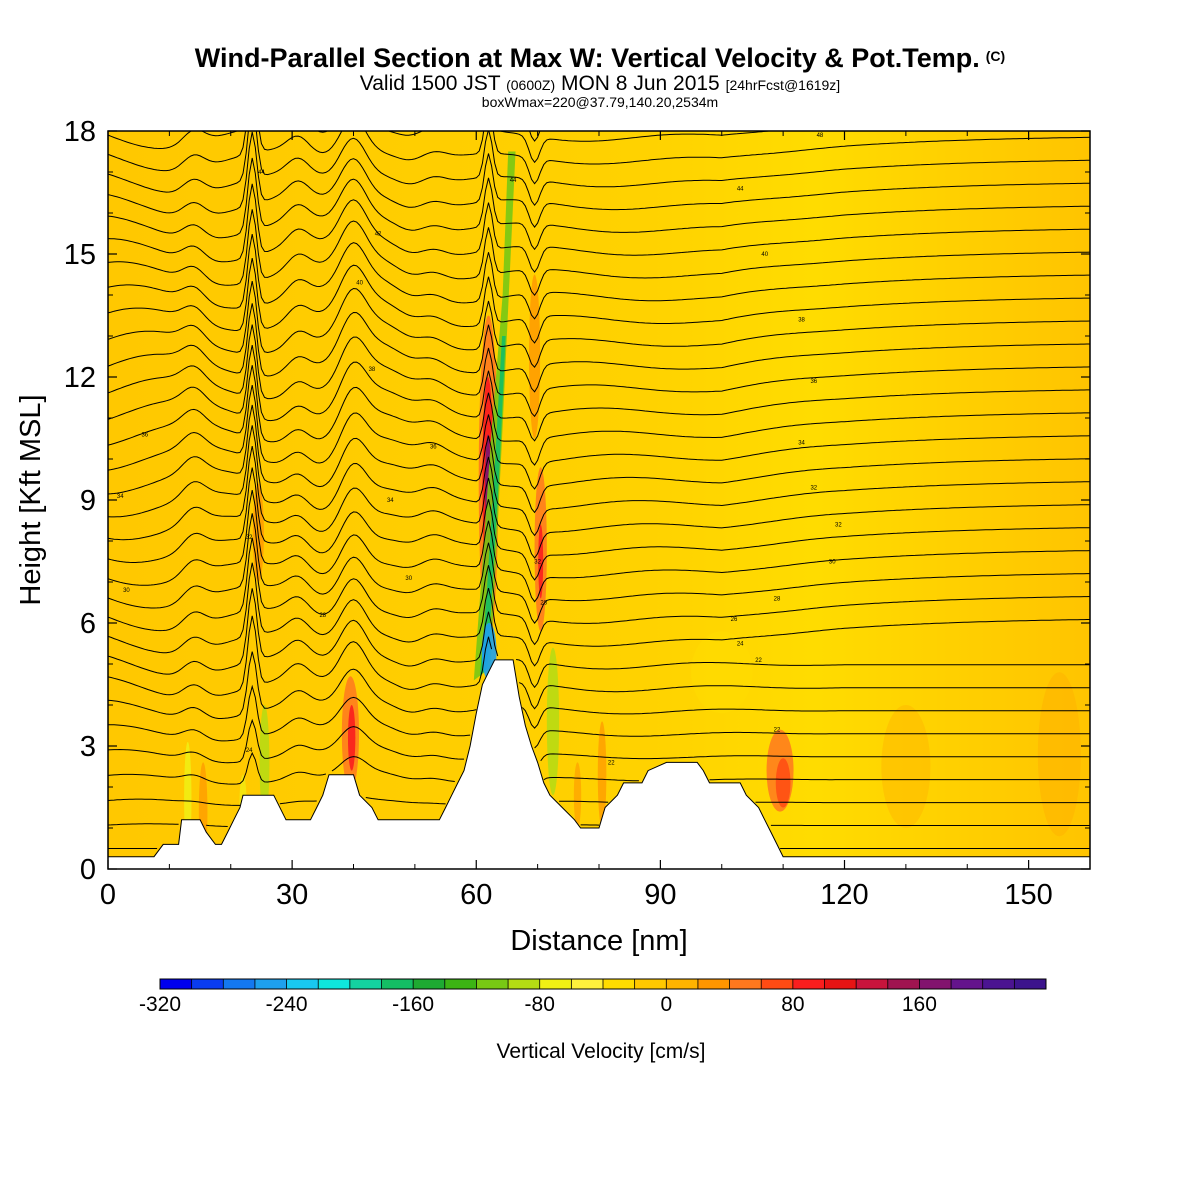  Describe the element at coordinates (433, 448) in the screenshot. I see `theta-label: 36` at that location.